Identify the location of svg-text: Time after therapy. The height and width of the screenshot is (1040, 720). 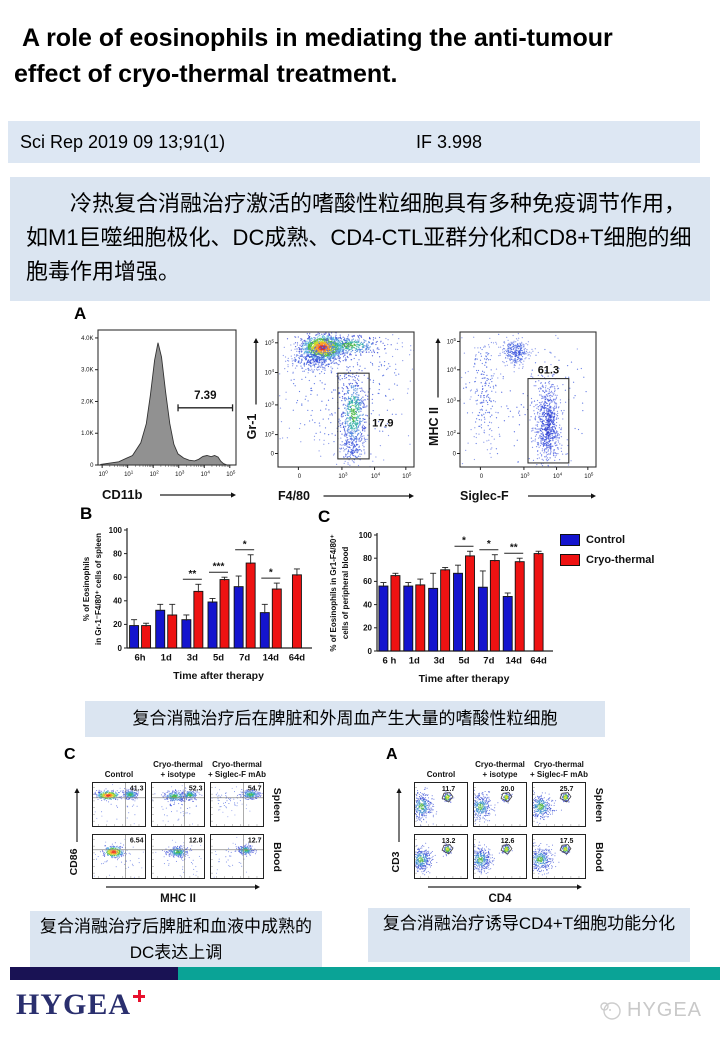
(464, 679).